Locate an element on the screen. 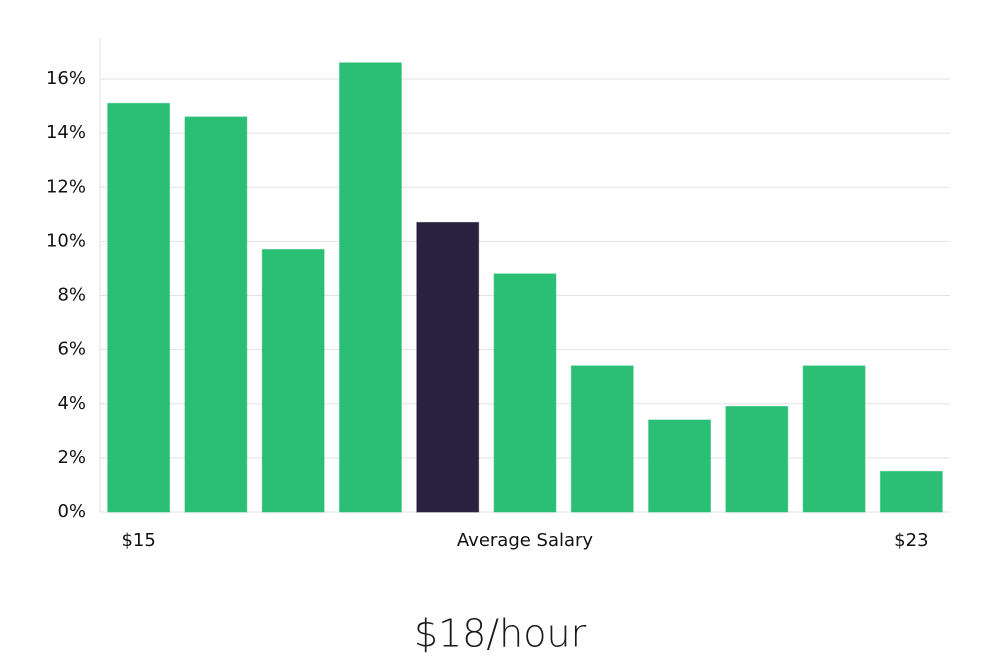  y-tick-label: 14% is located at coordinates (66, 132).